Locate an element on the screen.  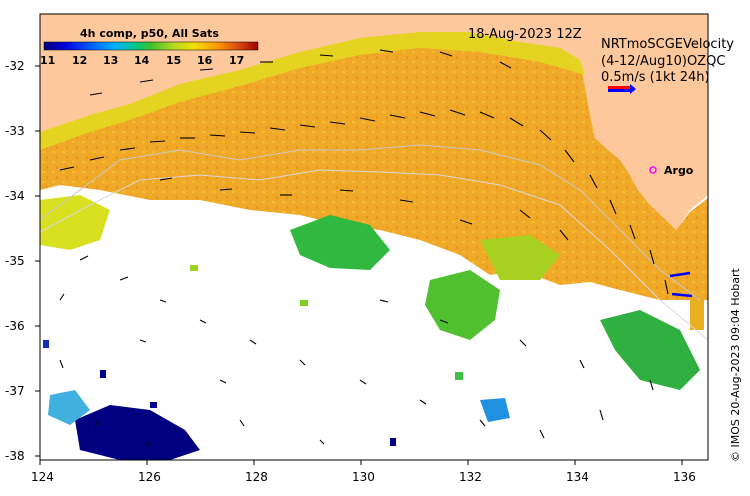
colorbar-tick: 13 is located at coordinates (110, 60).